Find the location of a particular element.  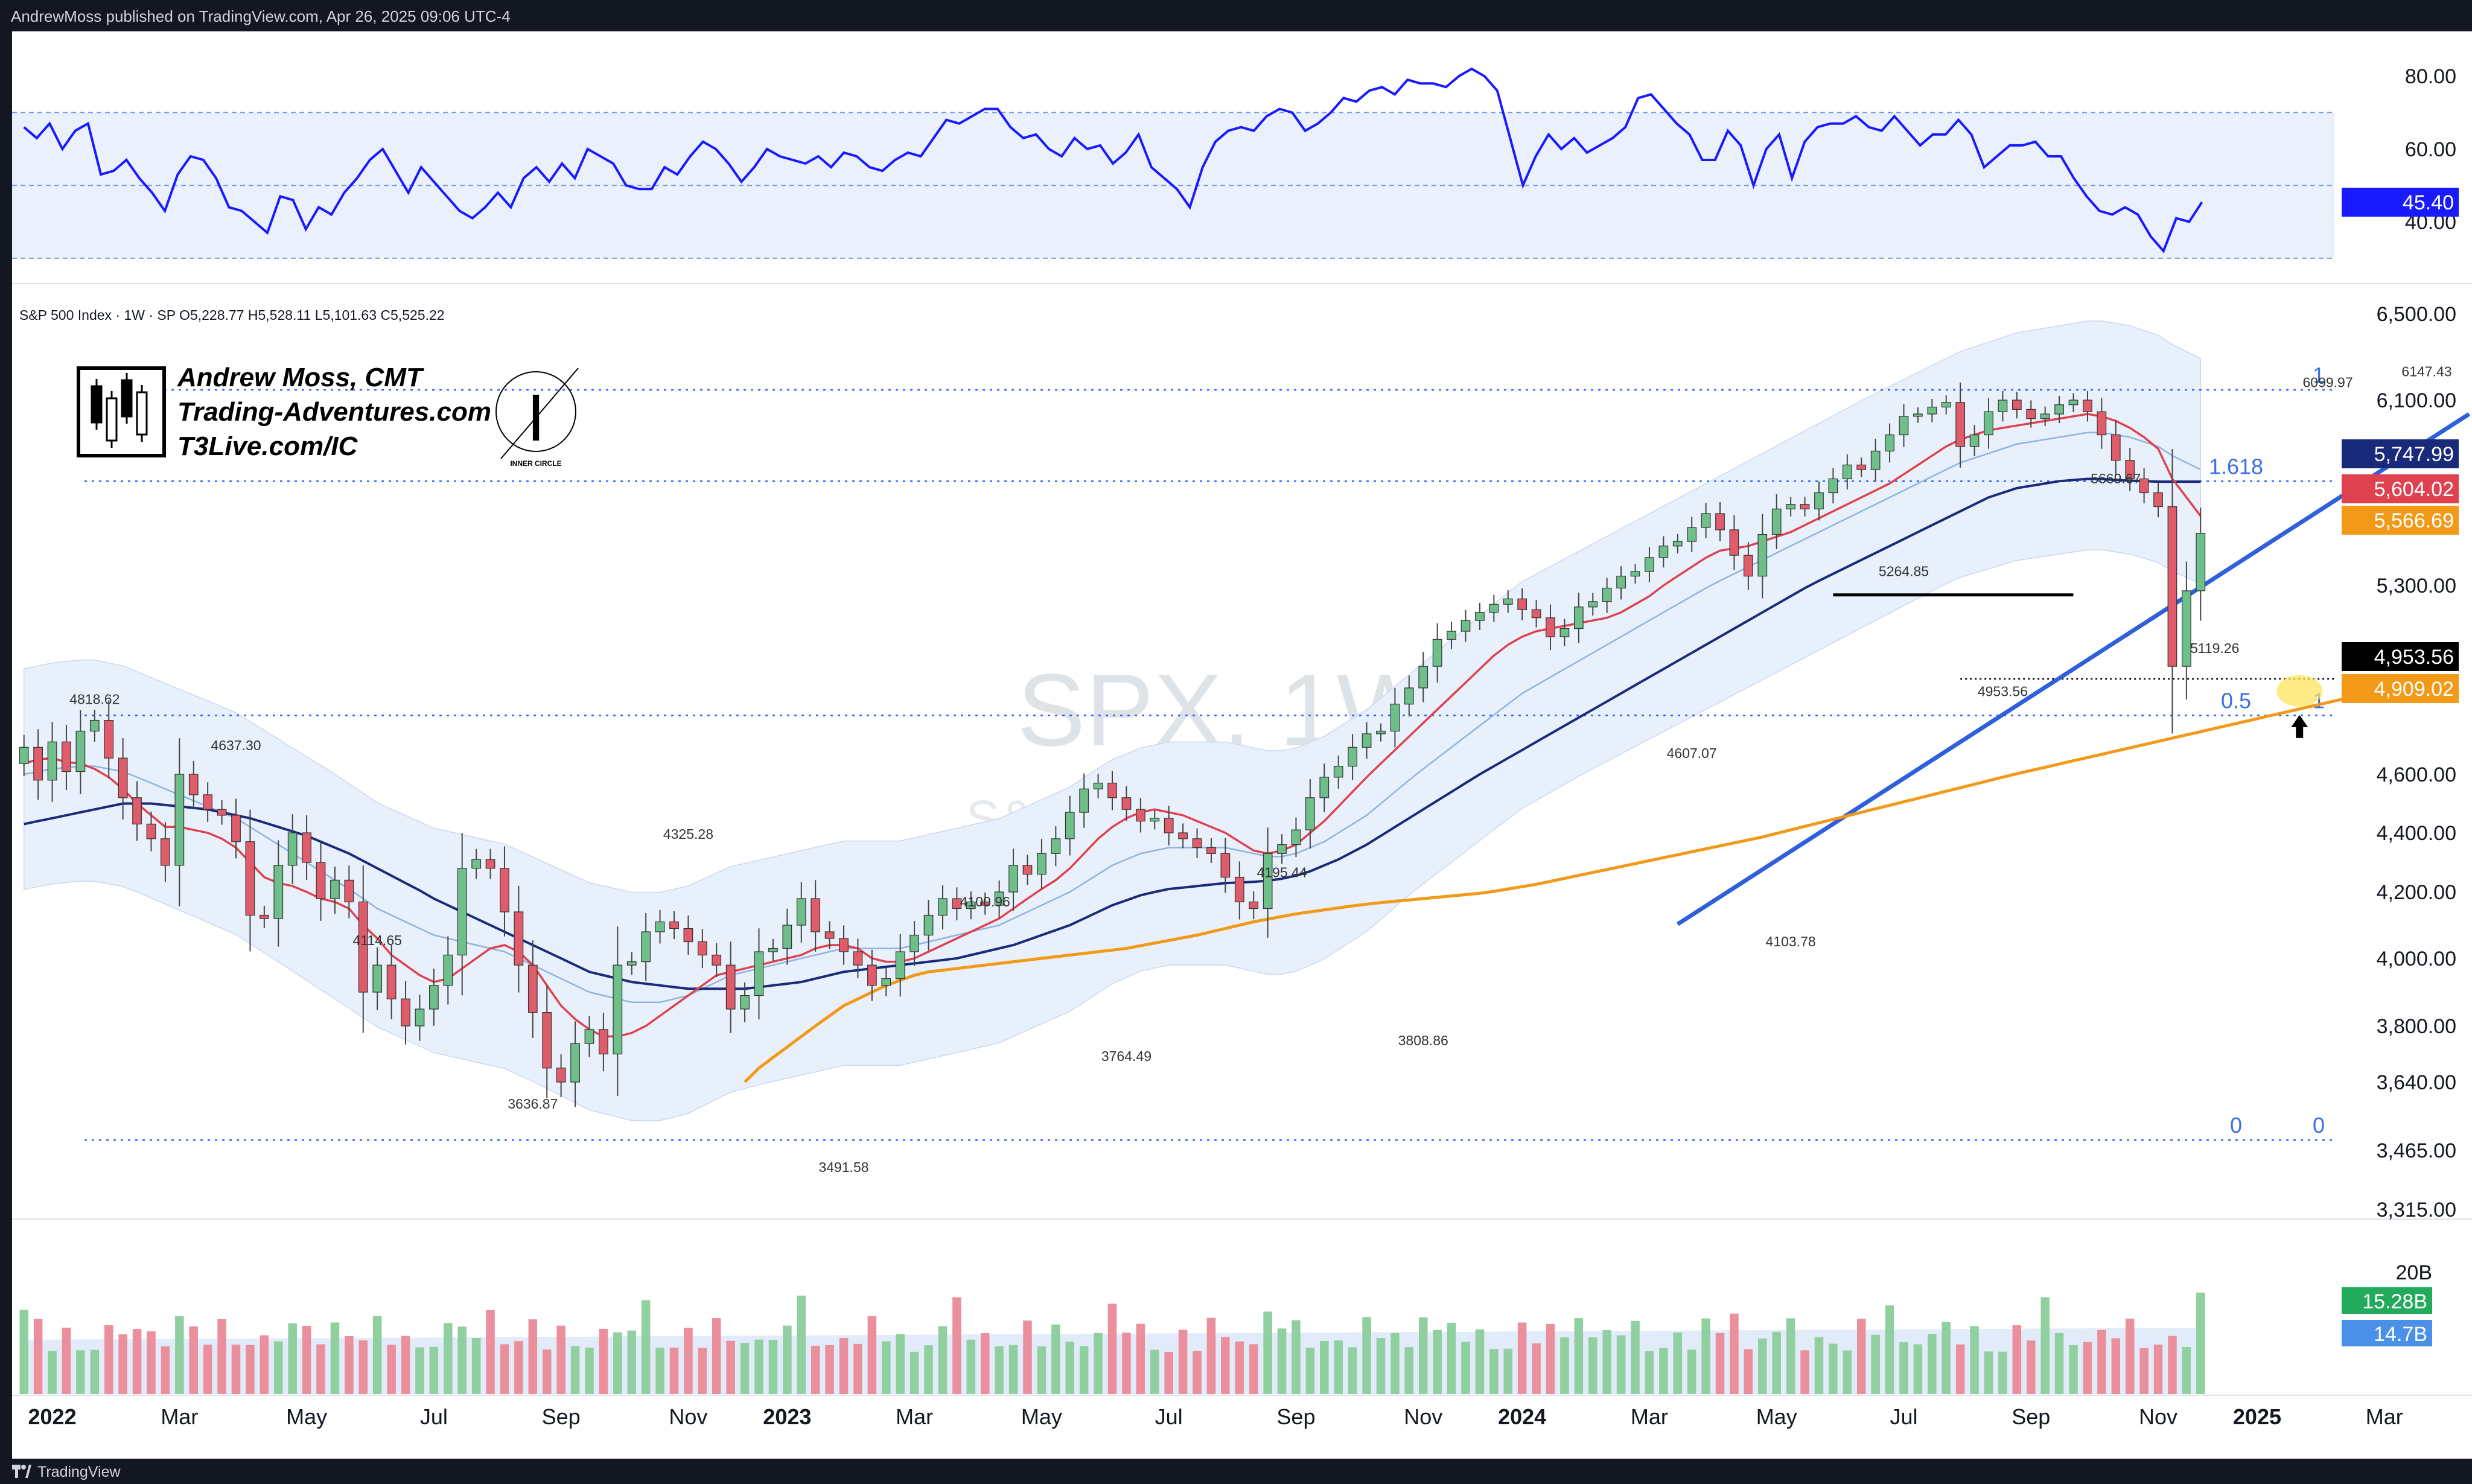

price-annotation: 4114.65 is located at coordinates (377, 940).